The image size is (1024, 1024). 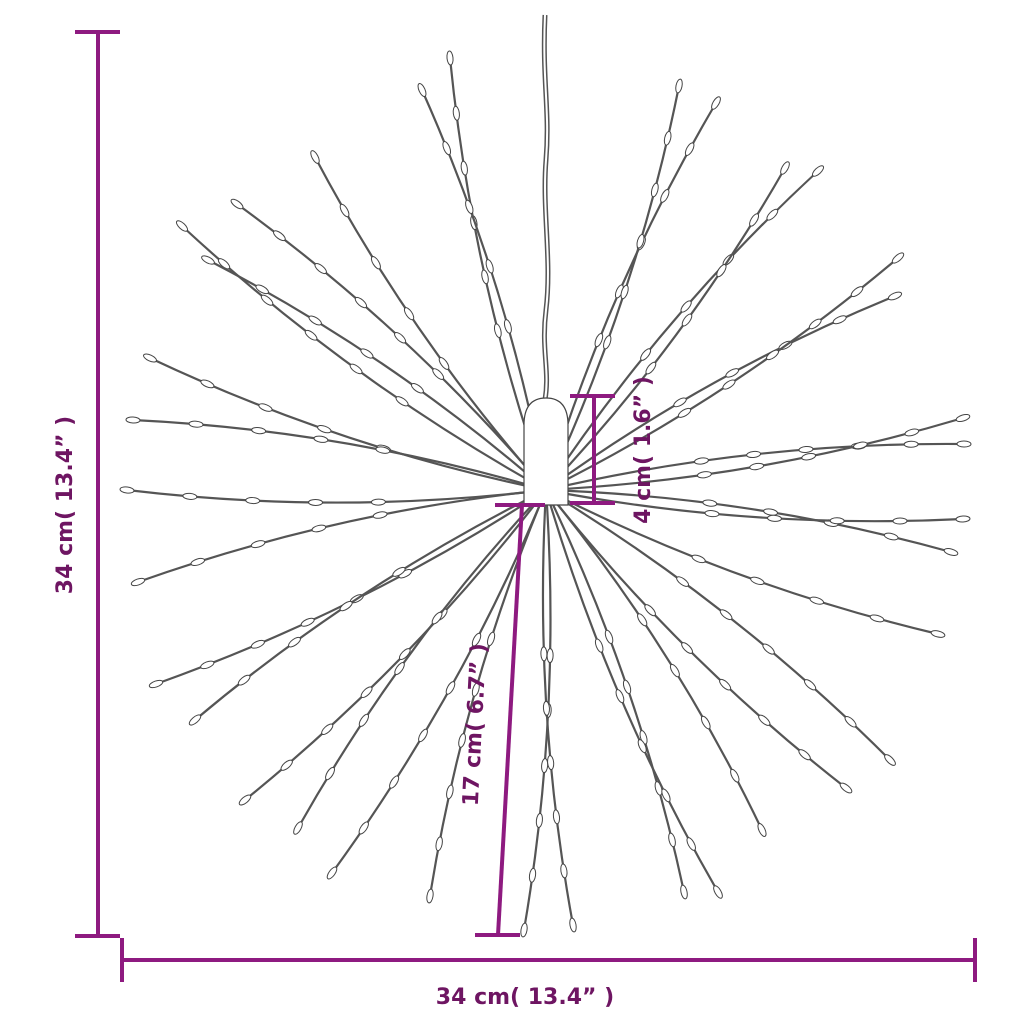 What do you see at coordinates (546, 451) in the screenshot?
I see `bulb-housing` at bounding box center [546, 451].